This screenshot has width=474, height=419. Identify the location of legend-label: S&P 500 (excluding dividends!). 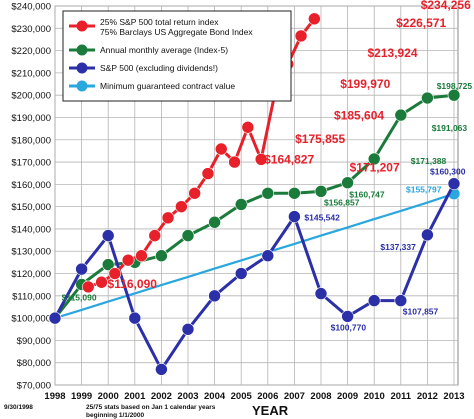
(159, 68).